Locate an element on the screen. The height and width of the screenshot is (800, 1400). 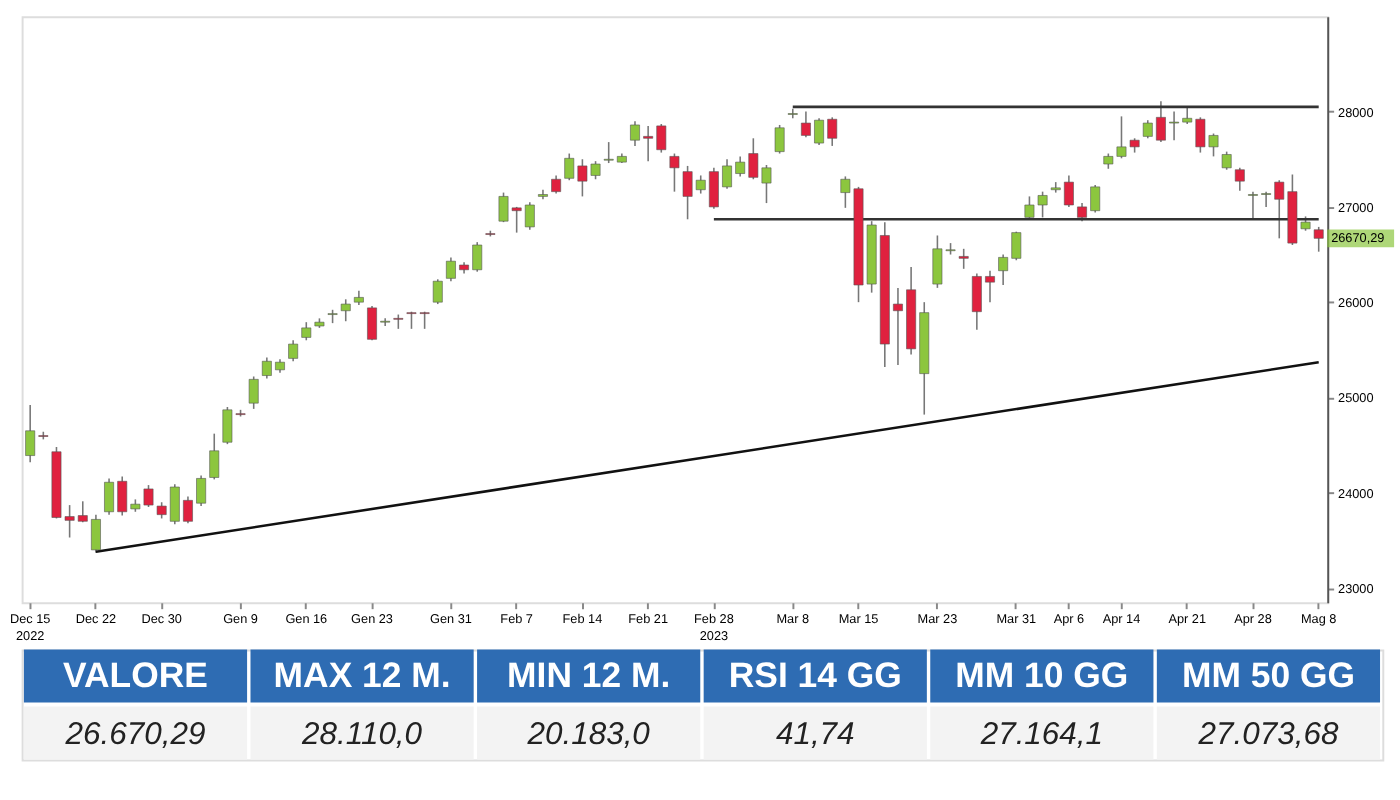
text: 41,74 is located at coordinates (815, 734).